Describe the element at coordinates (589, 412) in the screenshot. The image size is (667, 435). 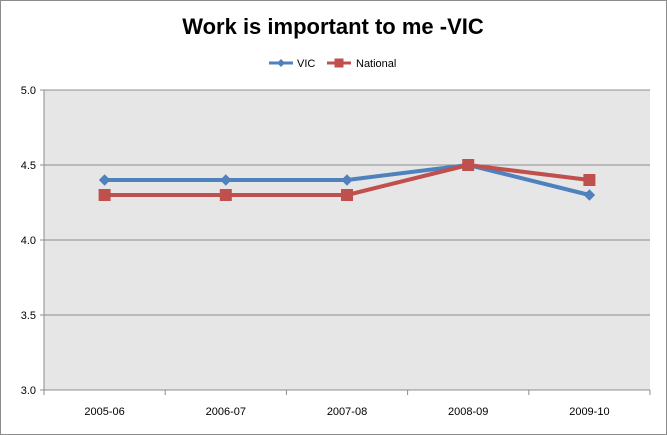
I see `x-tick-label: 2009-10` at that location.